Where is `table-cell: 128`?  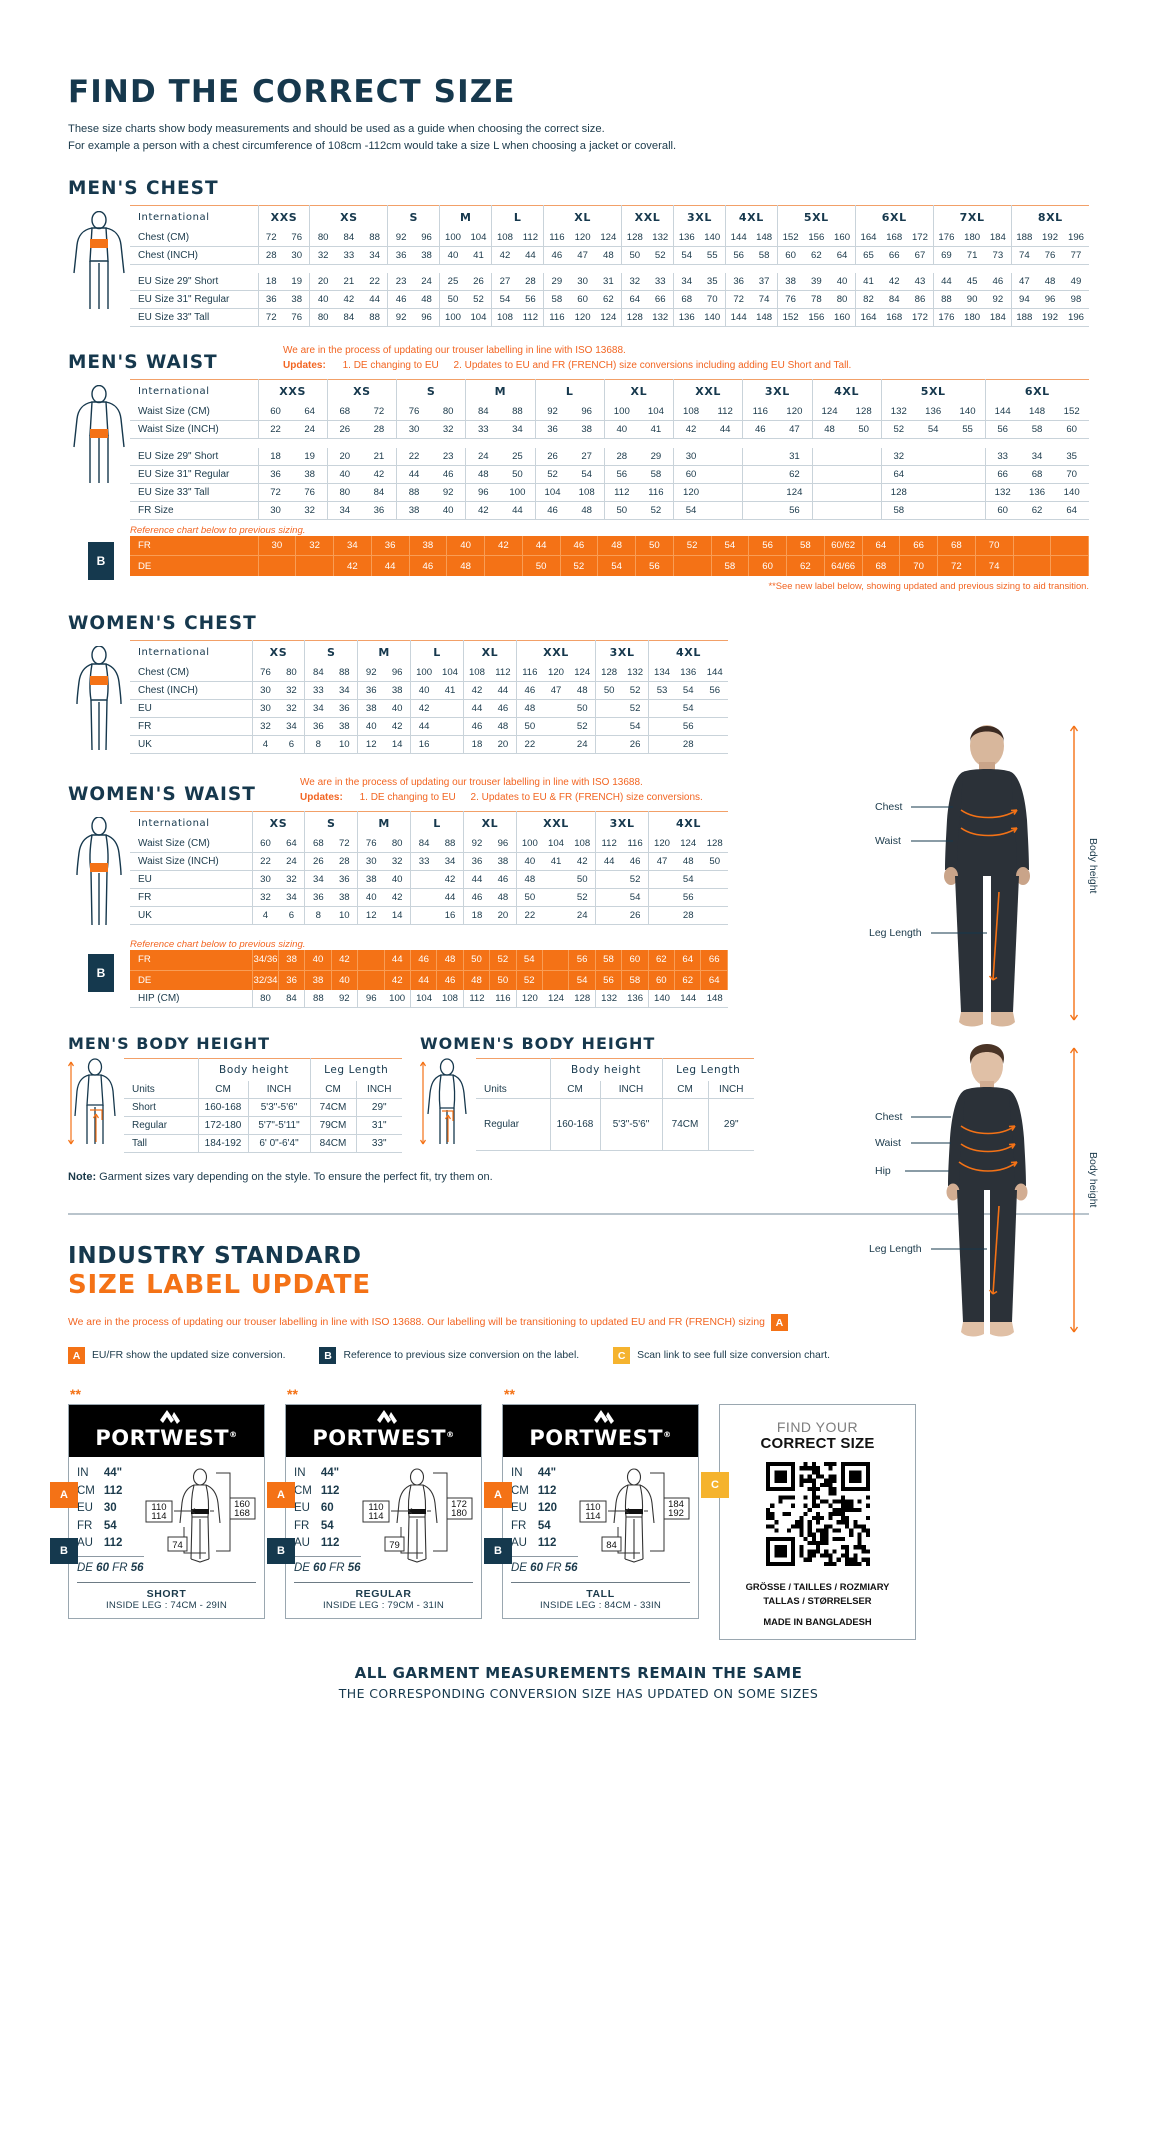 table-cell: 128 is located at coordinates (714, 843).